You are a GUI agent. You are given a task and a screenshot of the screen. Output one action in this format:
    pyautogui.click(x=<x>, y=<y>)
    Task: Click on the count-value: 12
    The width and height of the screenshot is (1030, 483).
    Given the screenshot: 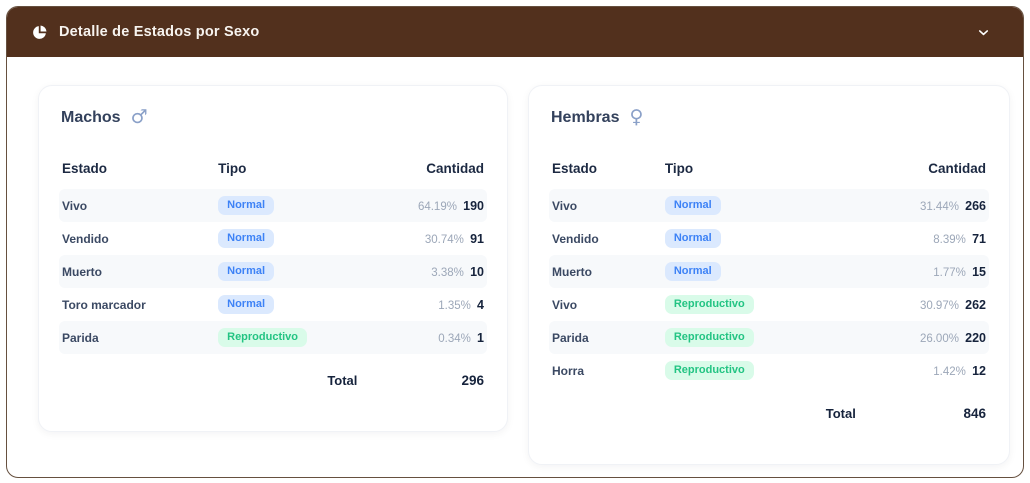 What is the action you would take?
    pyautogui.click(x=979, y=370)
    